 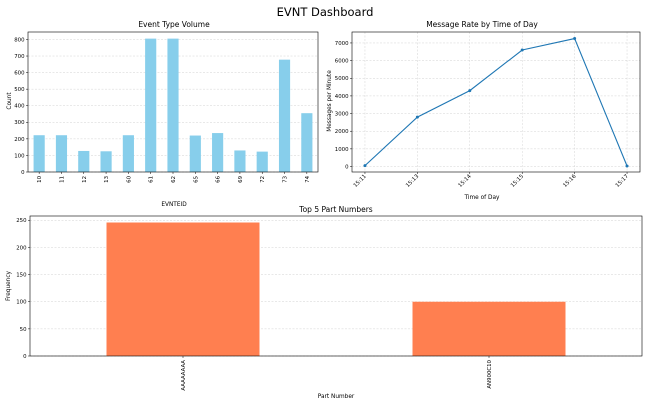 I want to click on y-tick-label: 700, so click(x=19, y=57).